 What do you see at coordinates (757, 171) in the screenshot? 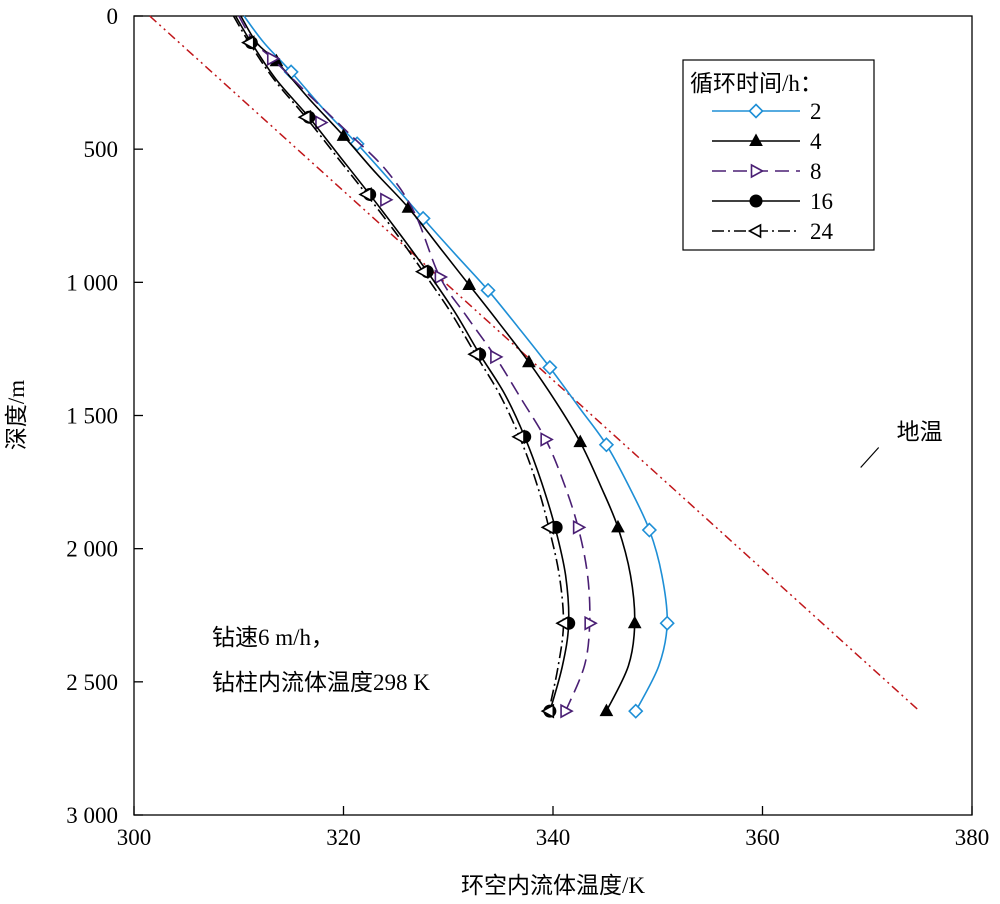
I see `legend-marker-8h` at bounding box center [757, 171].